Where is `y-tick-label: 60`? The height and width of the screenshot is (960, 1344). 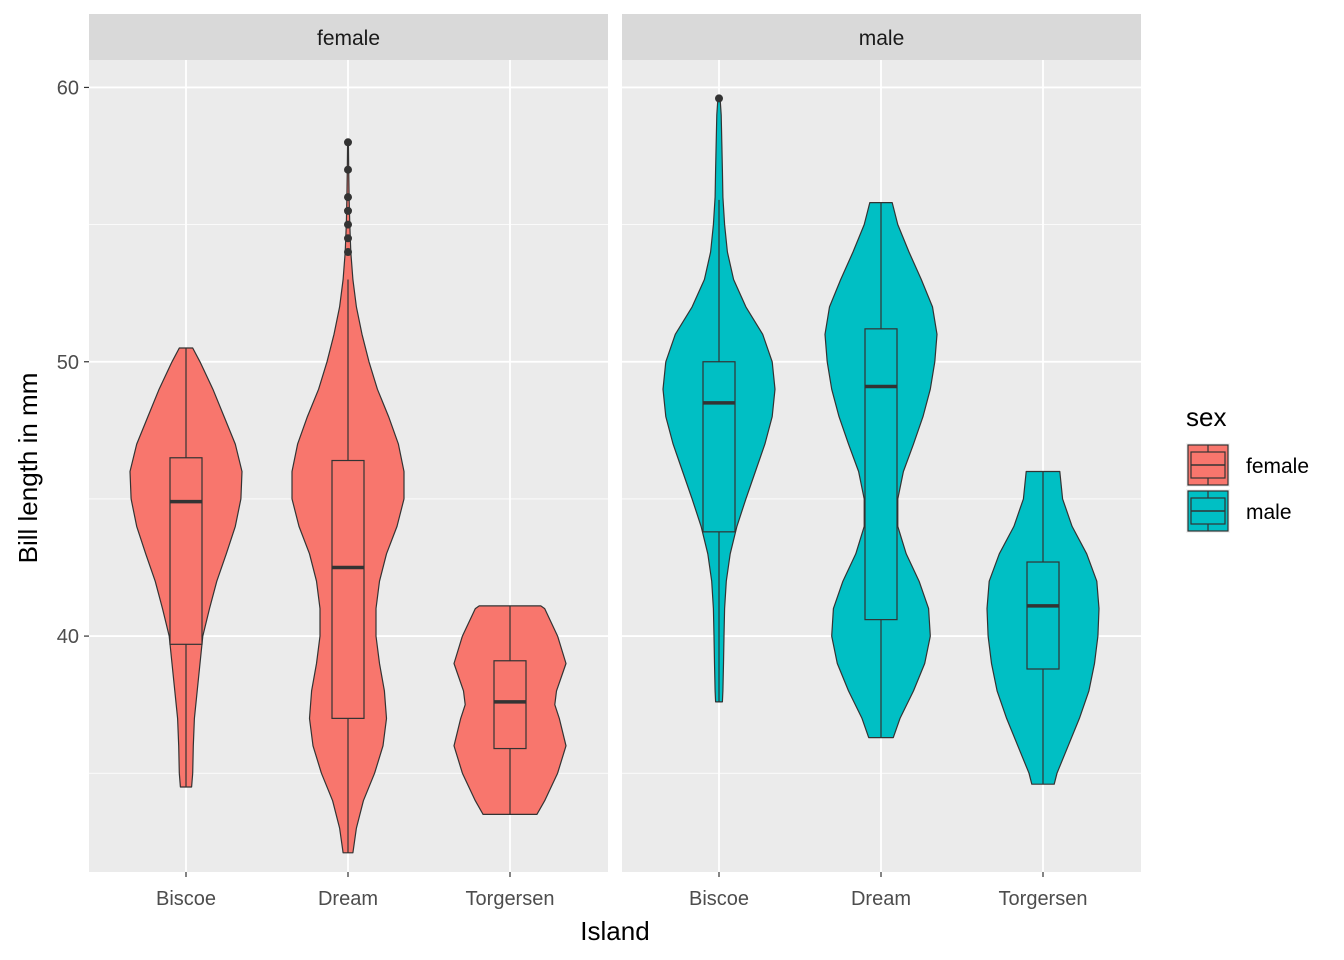
y-tick-label: 60 is located at coordinates (68, 88).